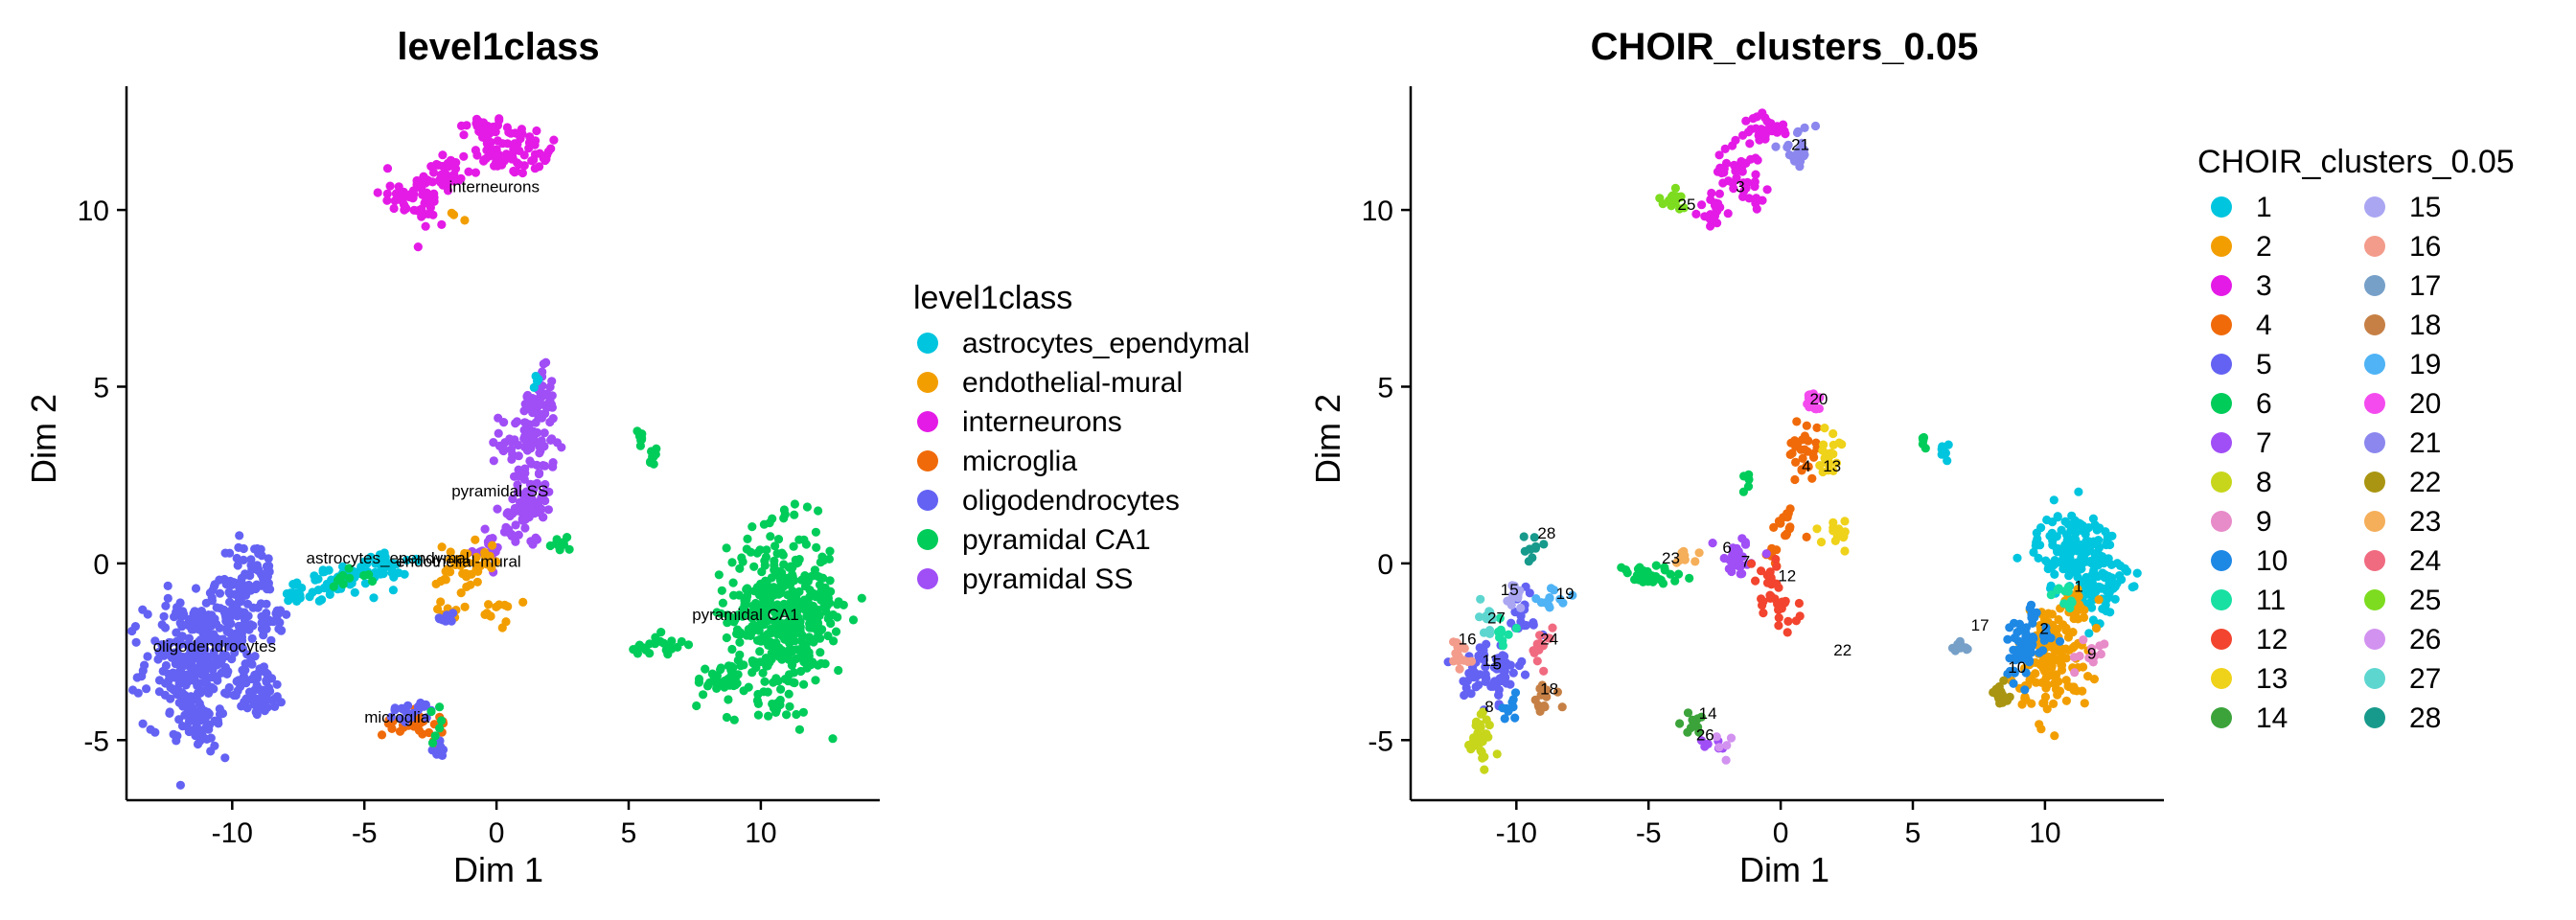  Describe the element at coordinates (1785, 47) in the screenshot. I see `plot-title: CHOIR_clusters_0.05` at that location.